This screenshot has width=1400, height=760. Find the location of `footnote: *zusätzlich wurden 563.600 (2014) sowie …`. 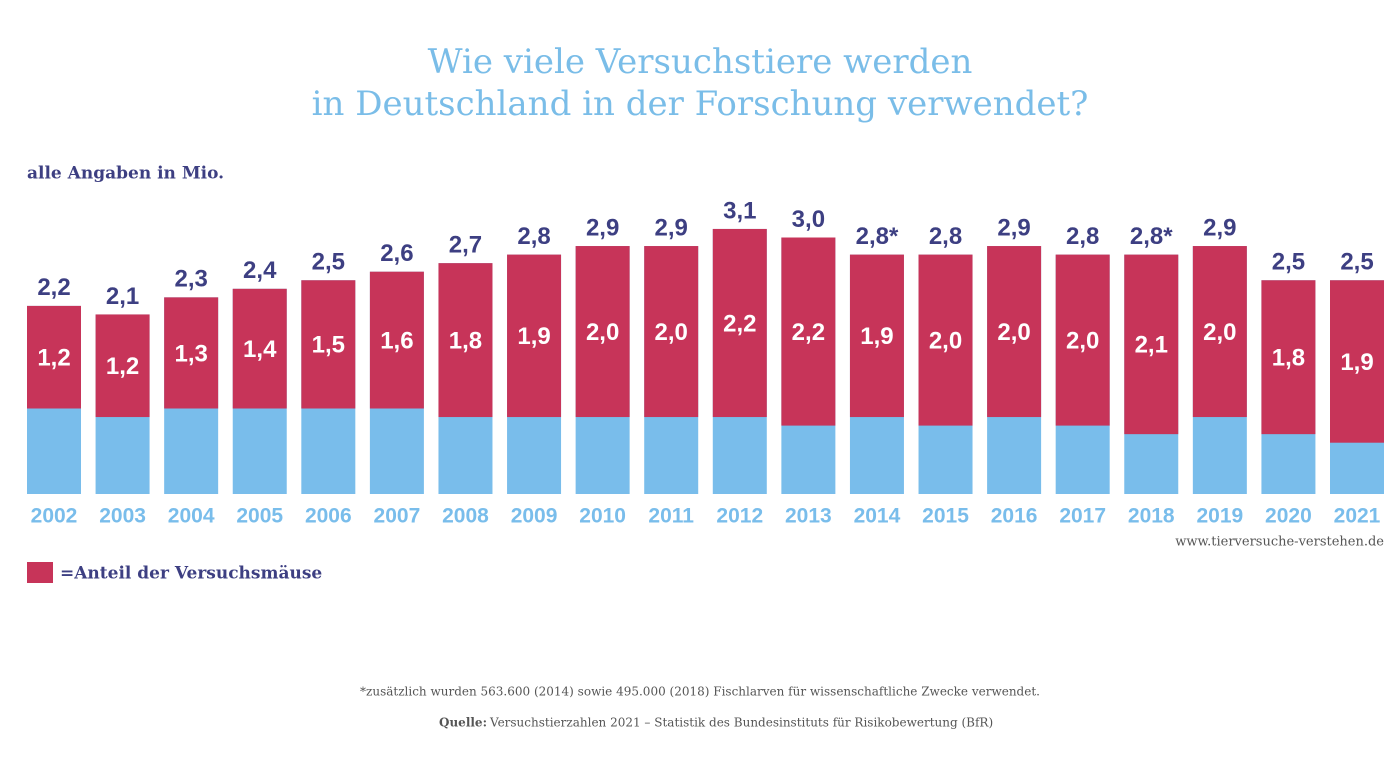

footnote: *zusätzlich wurden 563.600 (2014) sowie … is located at coordinates (700, 692).